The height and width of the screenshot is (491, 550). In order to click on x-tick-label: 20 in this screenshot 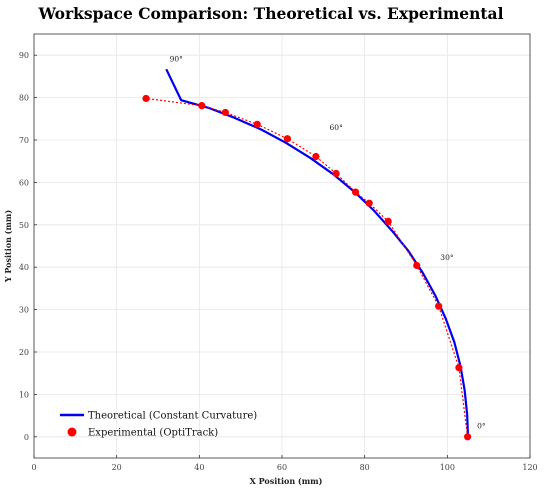, I will do `click(117, 467)`.